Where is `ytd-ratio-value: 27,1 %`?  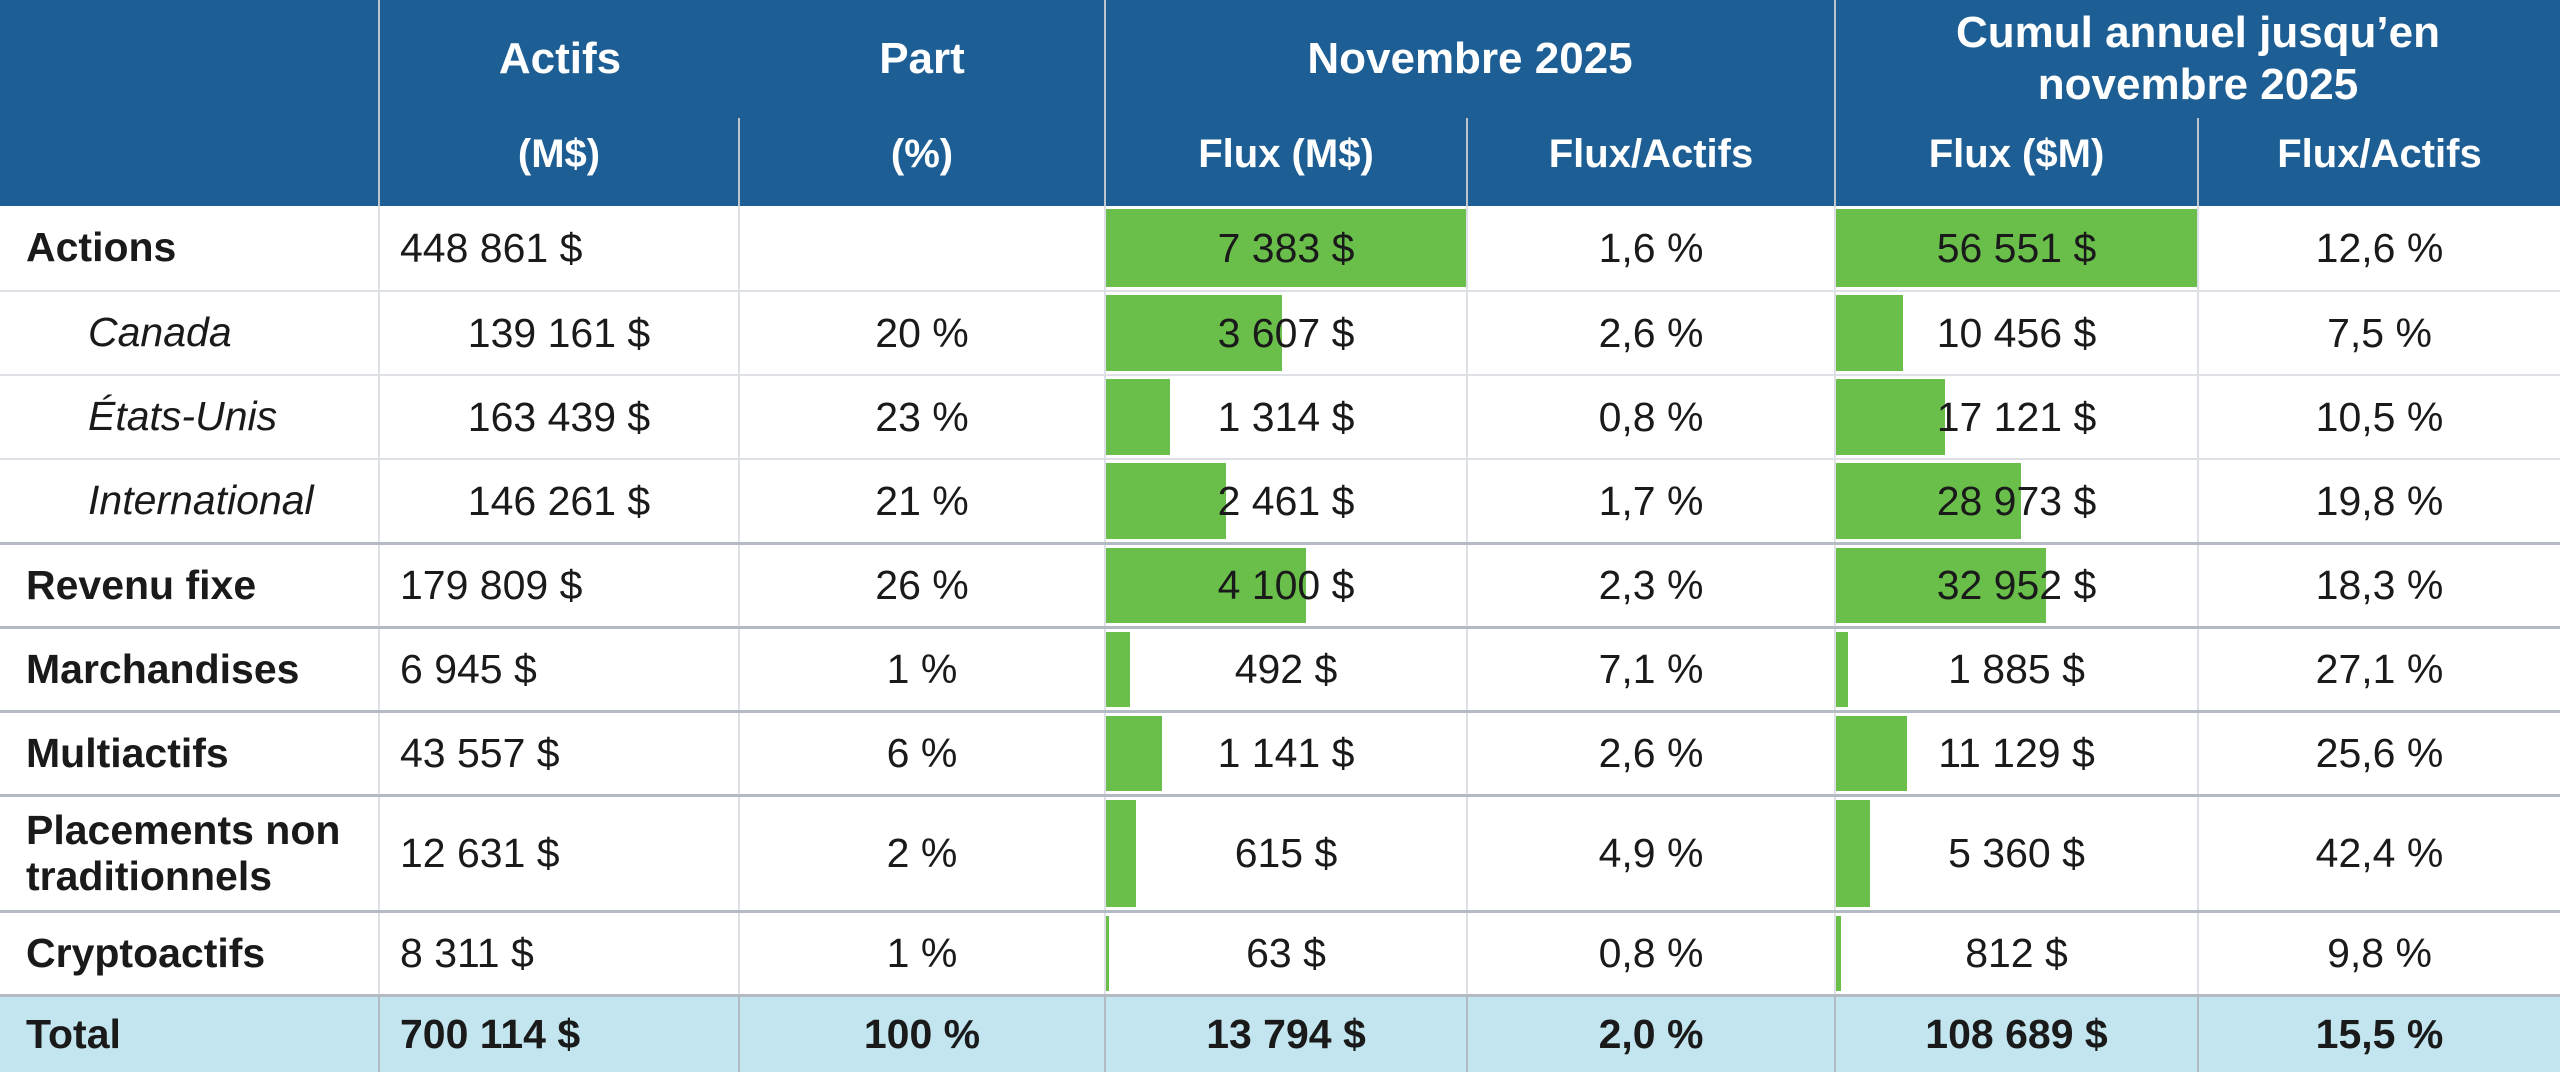
ytd-ratio-value: 27,1 % is located at coordinates (2379, 669).